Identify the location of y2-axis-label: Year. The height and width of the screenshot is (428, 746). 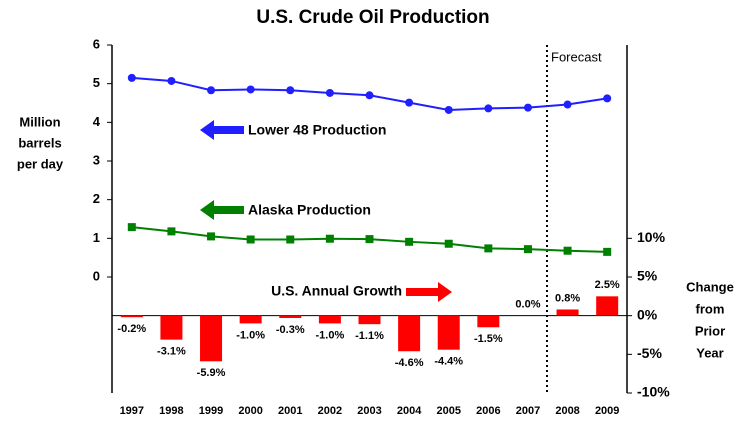
(709, 352).